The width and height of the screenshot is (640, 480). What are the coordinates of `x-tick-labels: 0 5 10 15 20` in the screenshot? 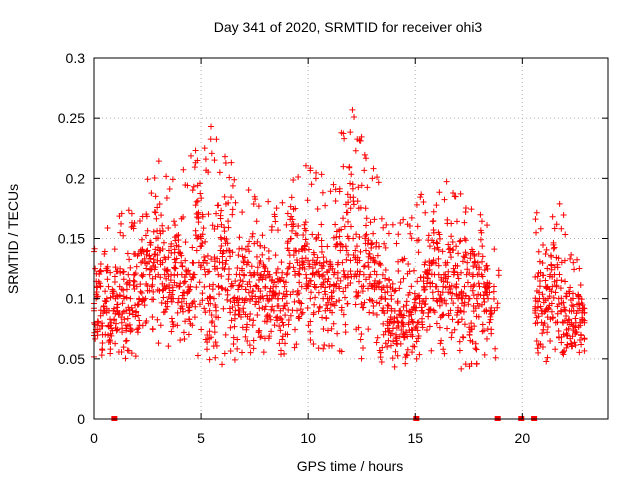 It's located at (310, 438).